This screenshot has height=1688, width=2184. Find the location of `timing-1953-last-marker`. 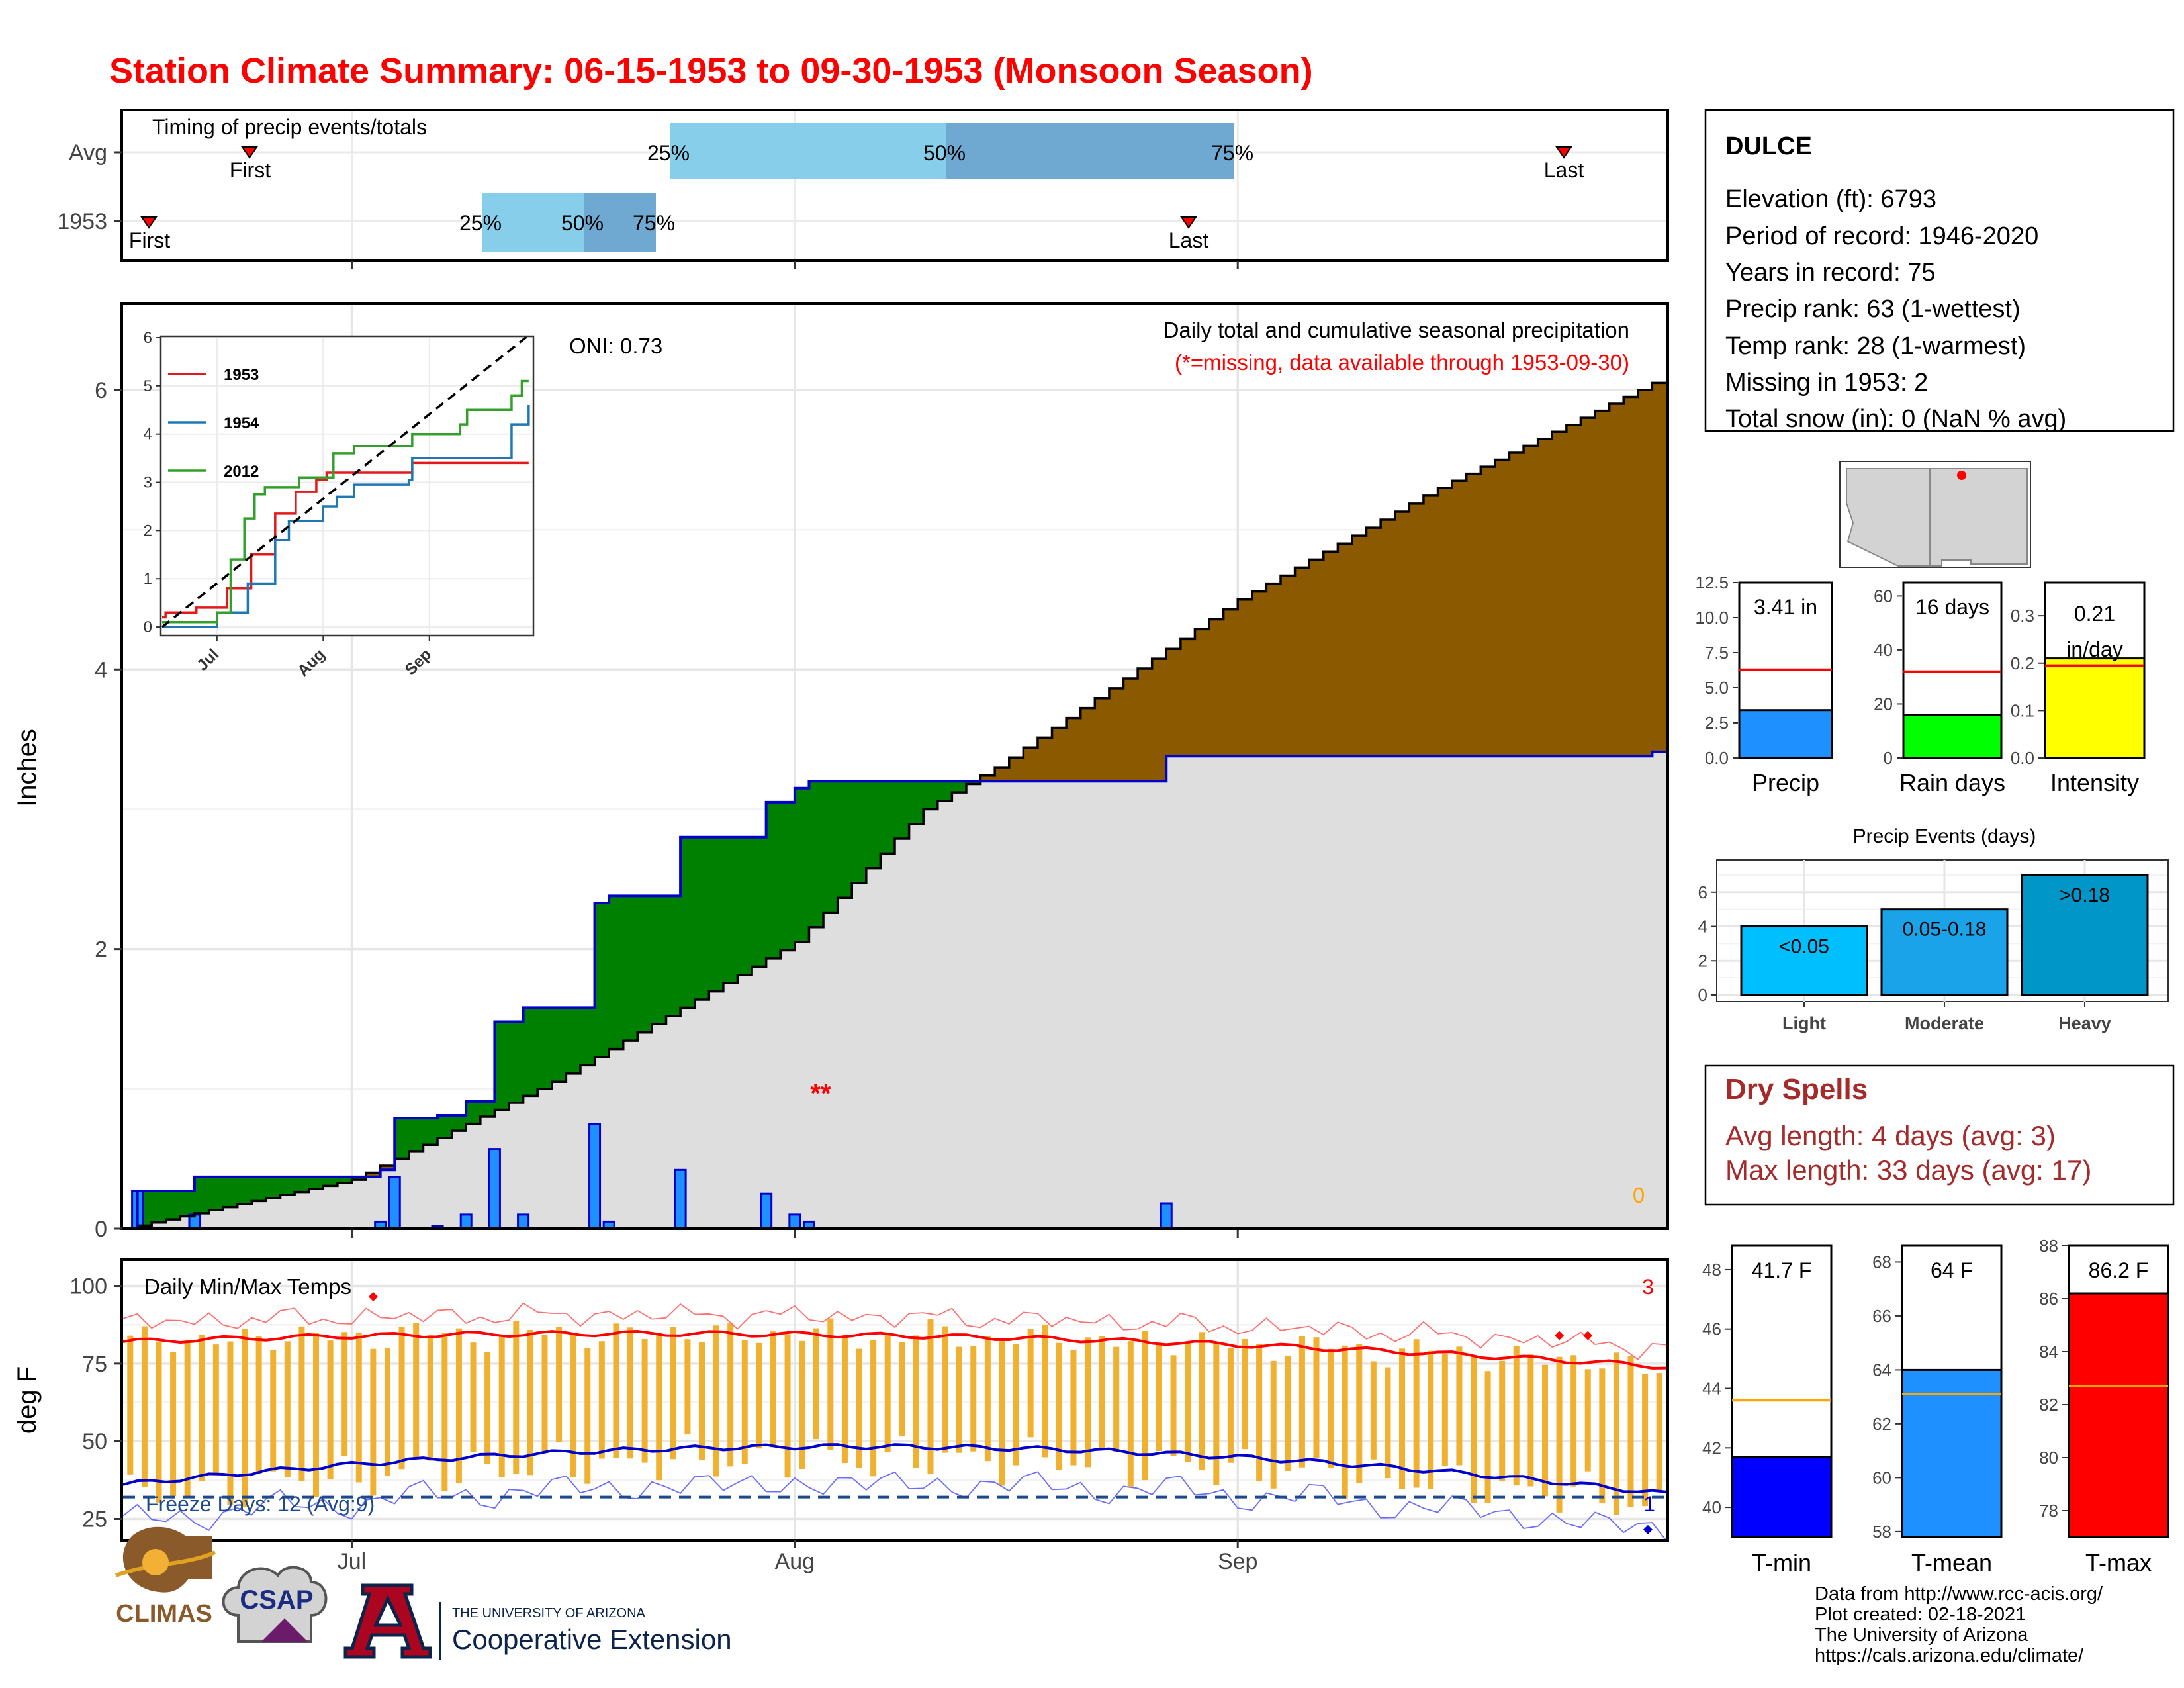

timing-1953-last-marker is located at coordinates (1188, 222).